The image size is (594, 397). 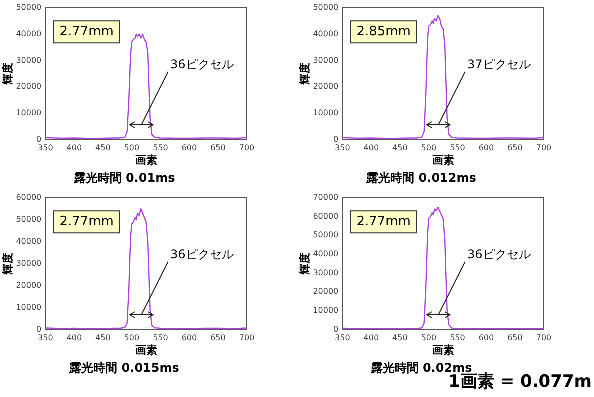 What do you see at coordinates (124, 177) in the screenshot?
I see `text: 露光時間 0.01ms` at bounding box center [124, 177].